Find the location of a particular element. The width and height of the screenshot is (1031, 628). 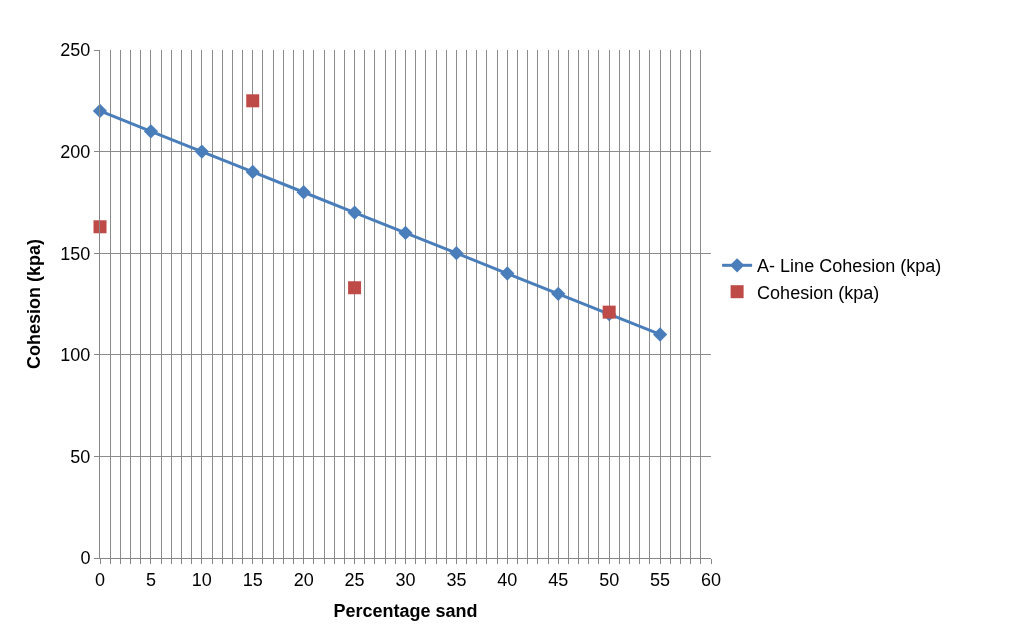

x-axis-title: Percentage sand is located at coordinates (405, 610).